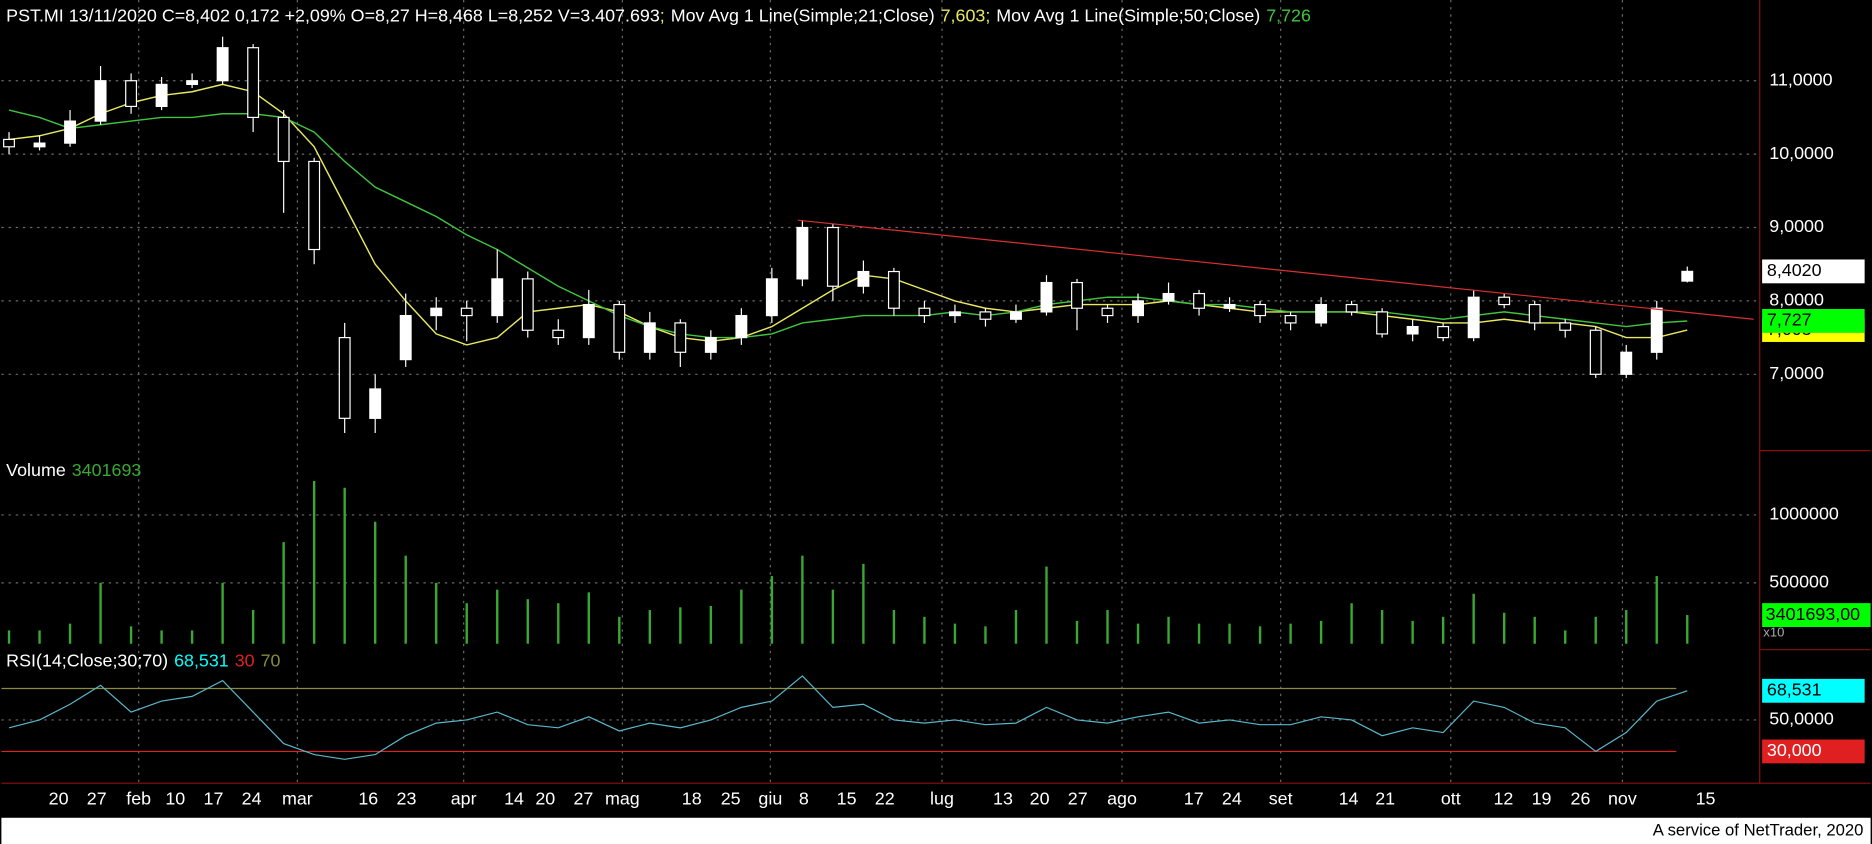 This screenshot has width=1872, height=844. I want to click on x-tick-label: 19, so click(1542, 799).